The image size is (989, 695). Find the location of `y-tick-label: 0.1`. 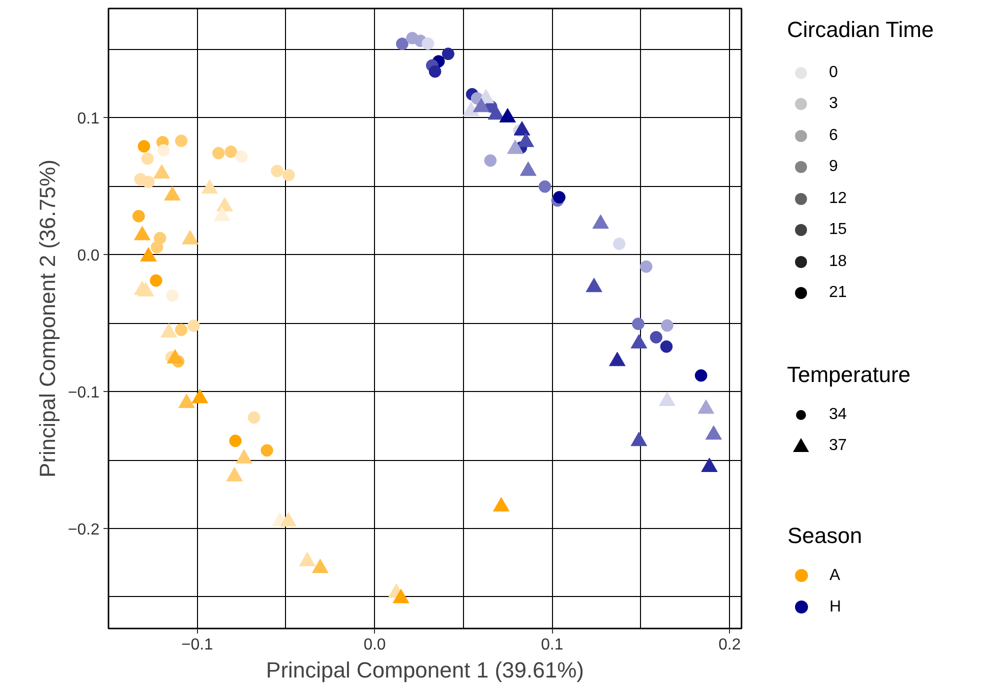

y-tick-label: 0.1 is located at coordinates (88, 119).